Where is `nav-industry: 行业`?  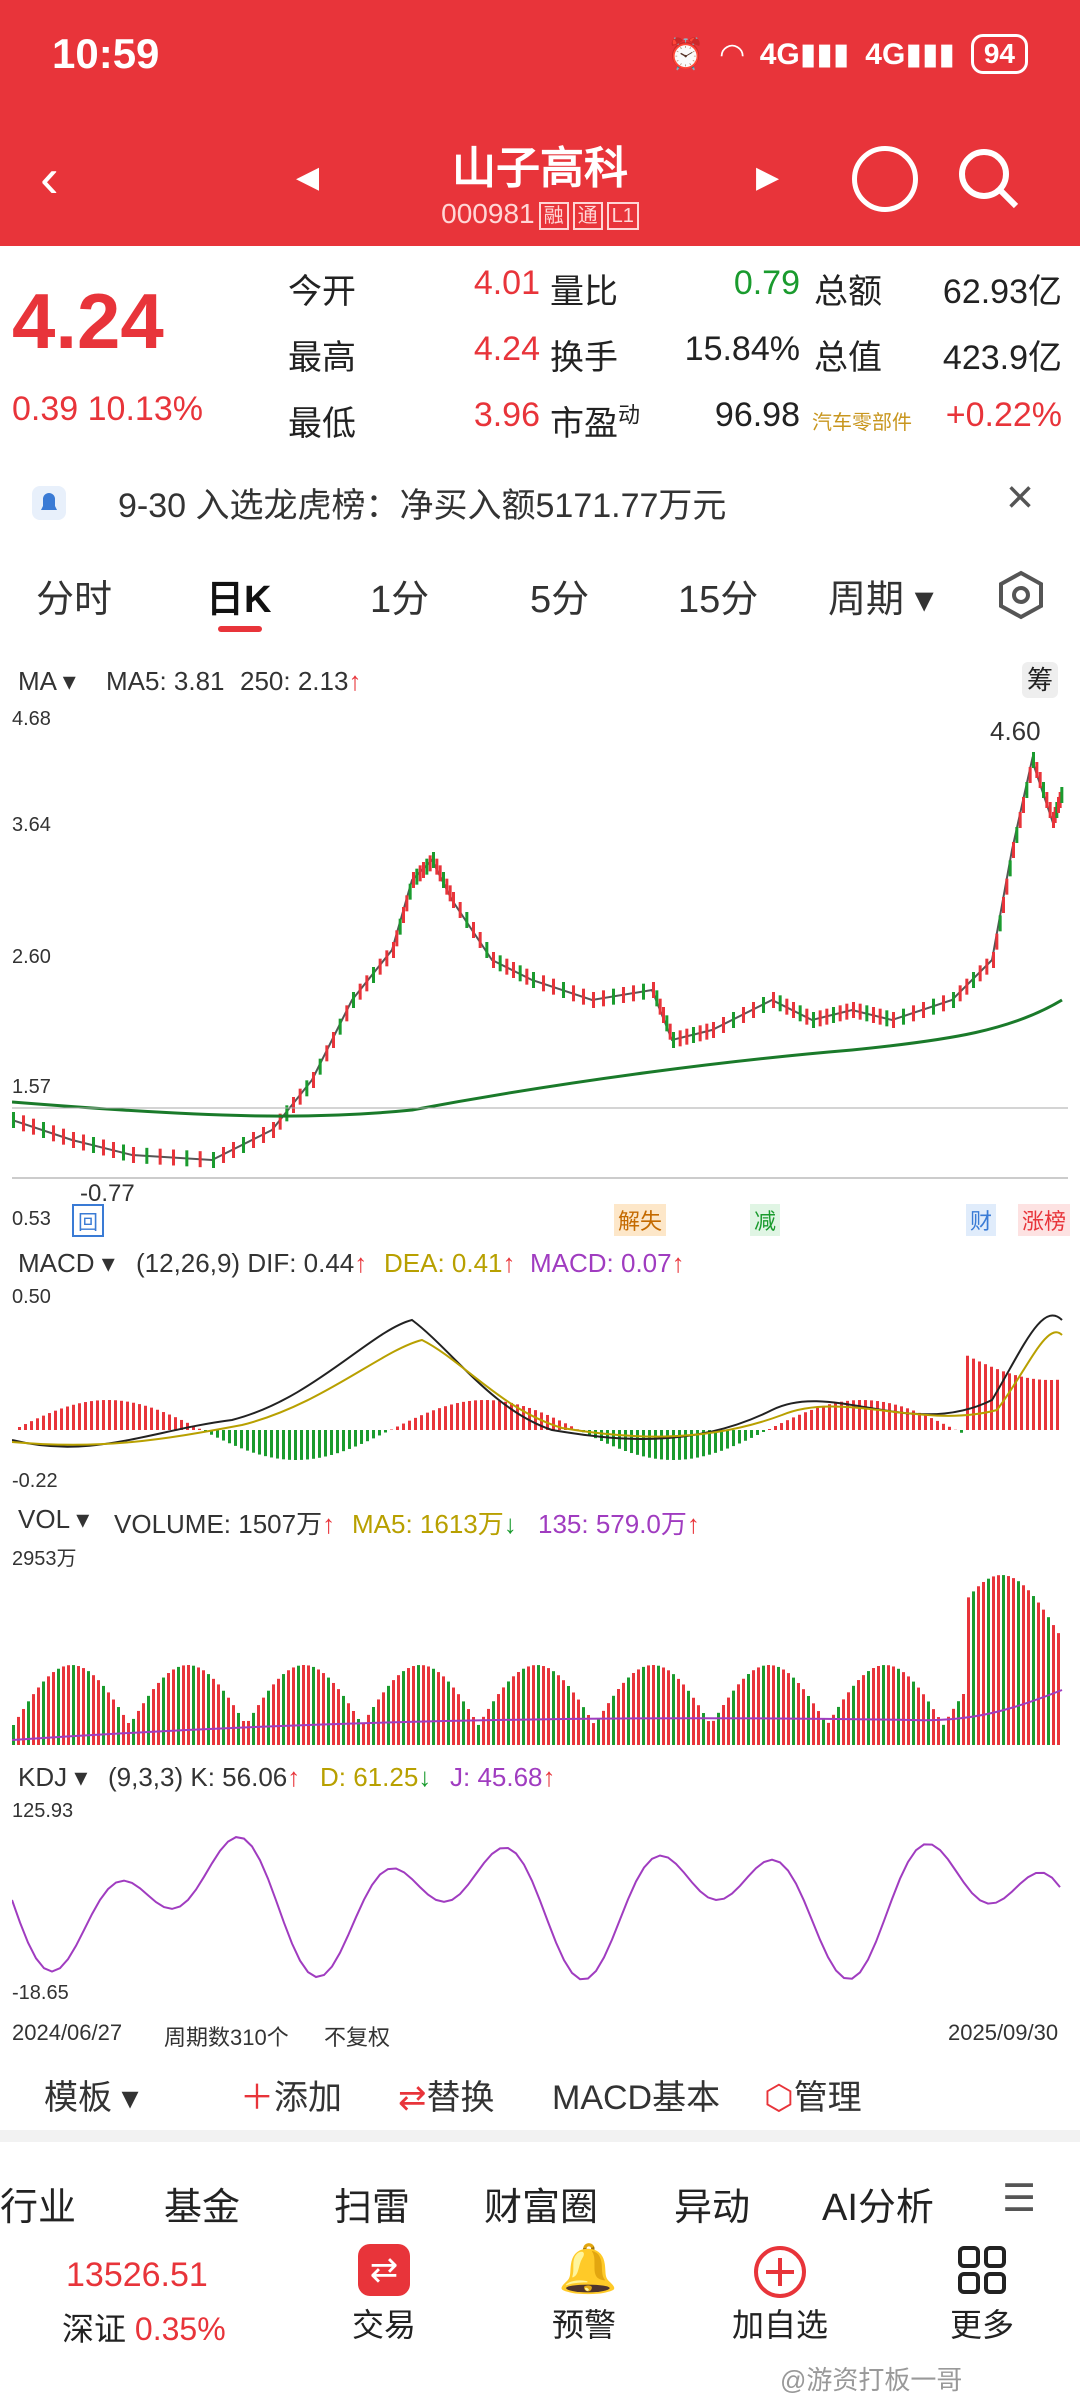 nav-industry: 行业 is located at coordinates (38, 2208).